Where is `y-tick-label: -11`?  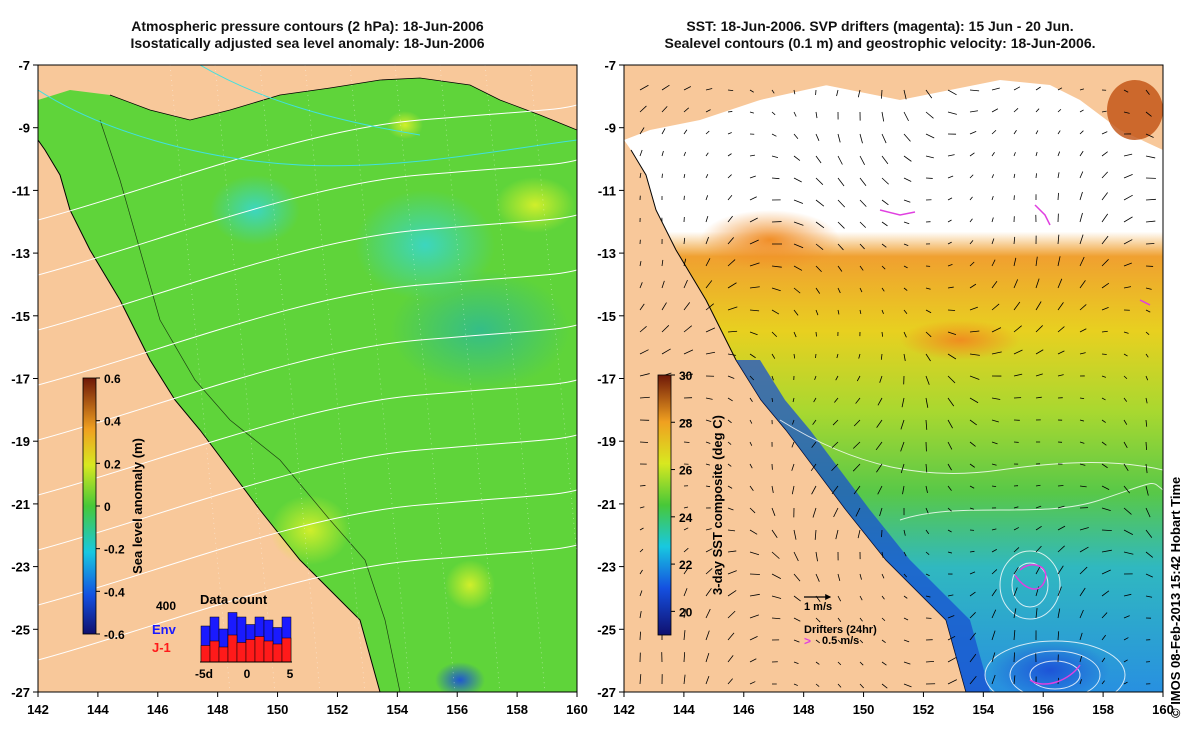
y-tick-label: -11 is located at coordinates (21, 190).